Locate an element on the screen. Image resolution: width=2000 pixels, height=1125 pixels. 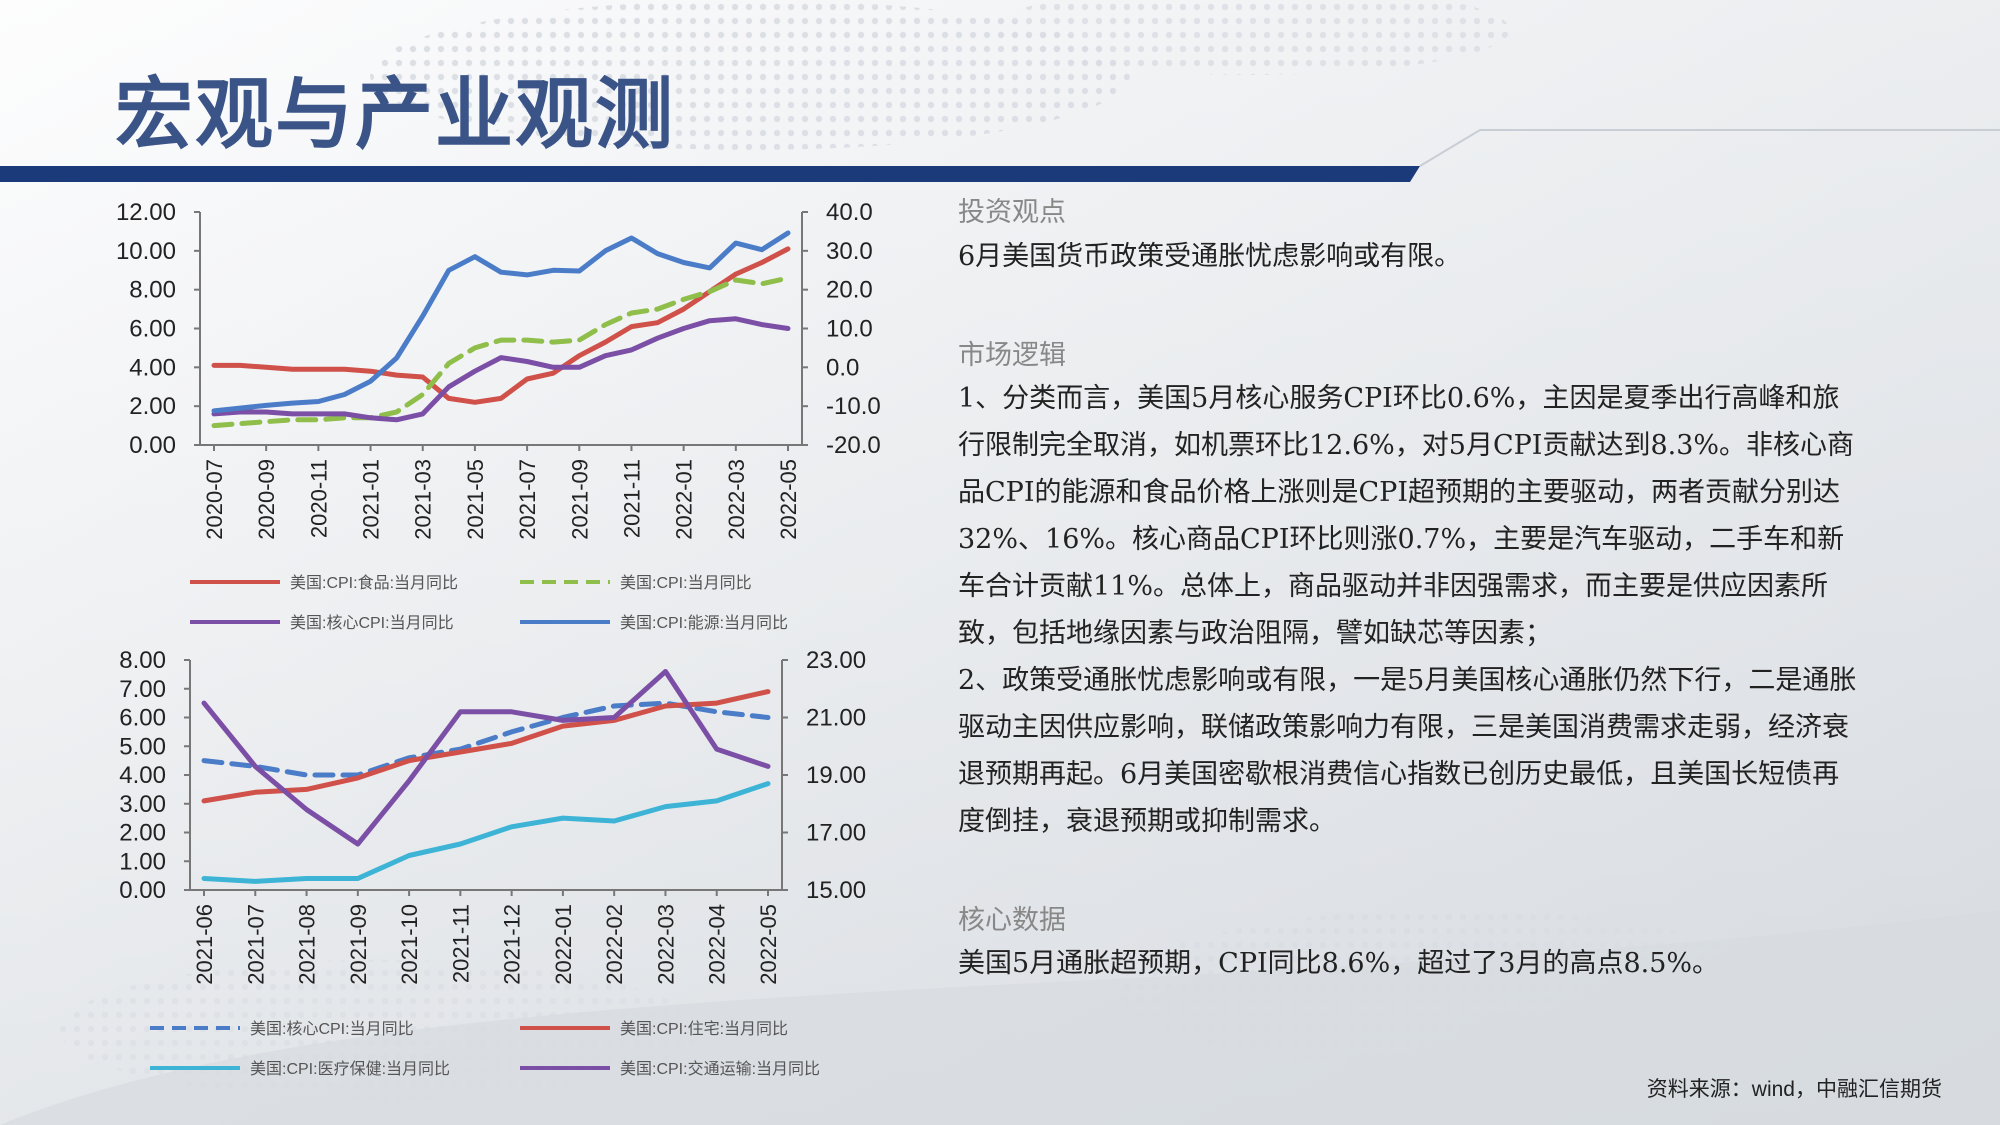
legend-label-2: 美国:CPI:医疗保健:当月同比 is located at coordinates (350, 1069).